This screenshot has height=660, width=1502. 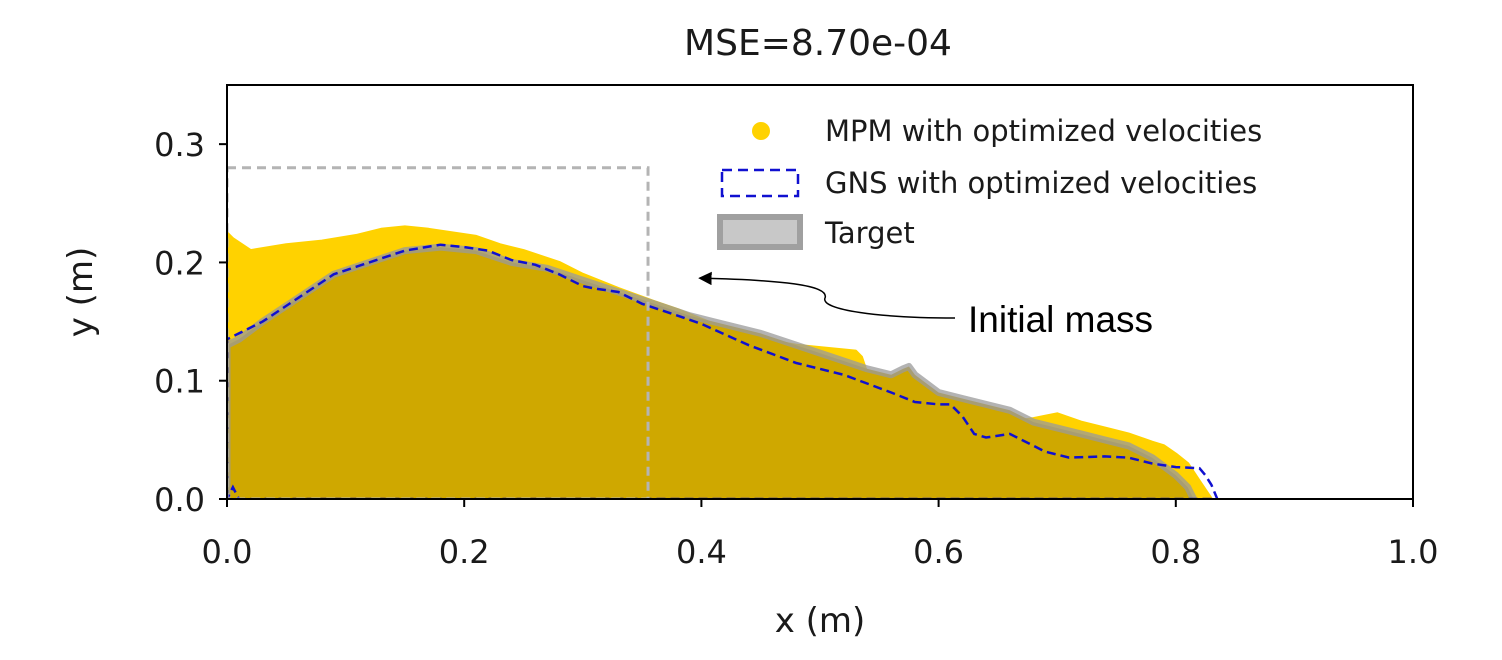 I want to click on annotation-text: Initial mass, so click(x=1060, y=319).